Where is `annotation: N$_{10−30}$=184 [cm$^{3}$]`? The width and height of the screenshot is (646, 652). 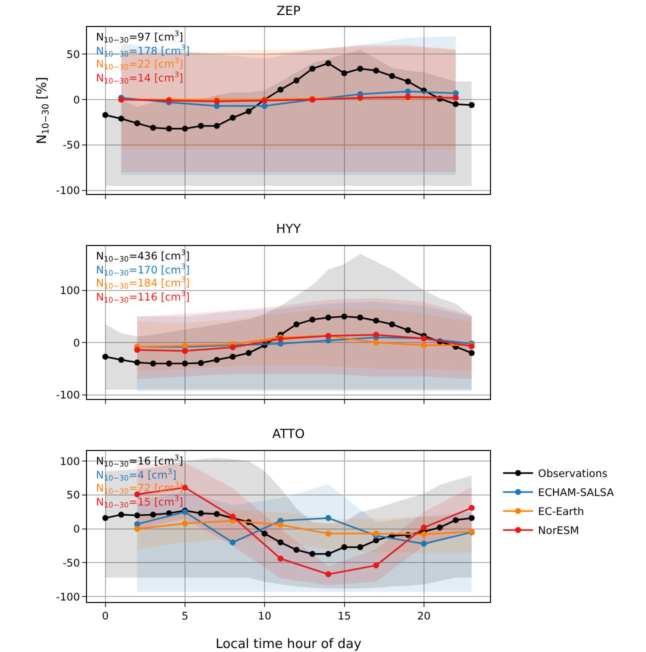
annotation: N$_{10−30}$=184 [cm$^{3}$] is located at coordinates (143, 283).